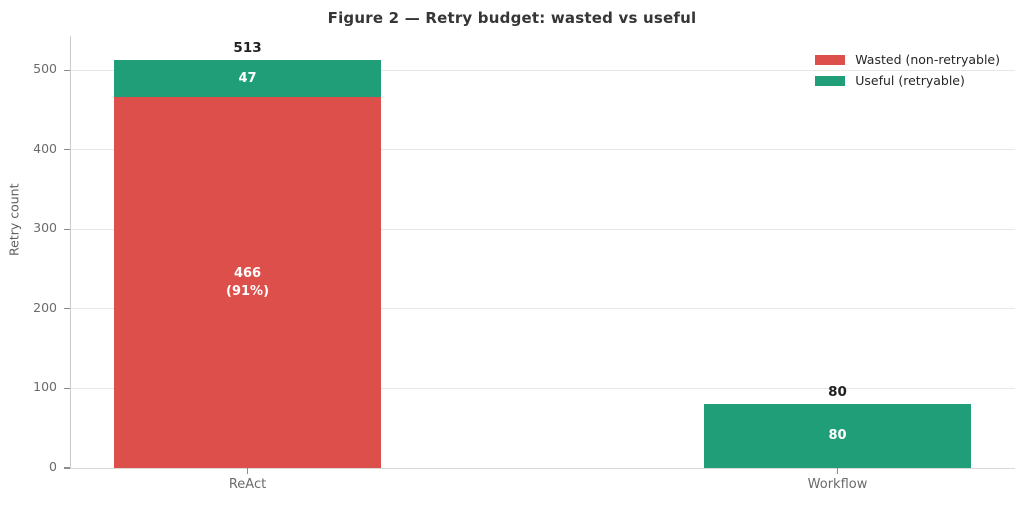 This screenshot has width=1024, height=506. I want to click on legend-label: Useful (retryable), so click(910, 80).